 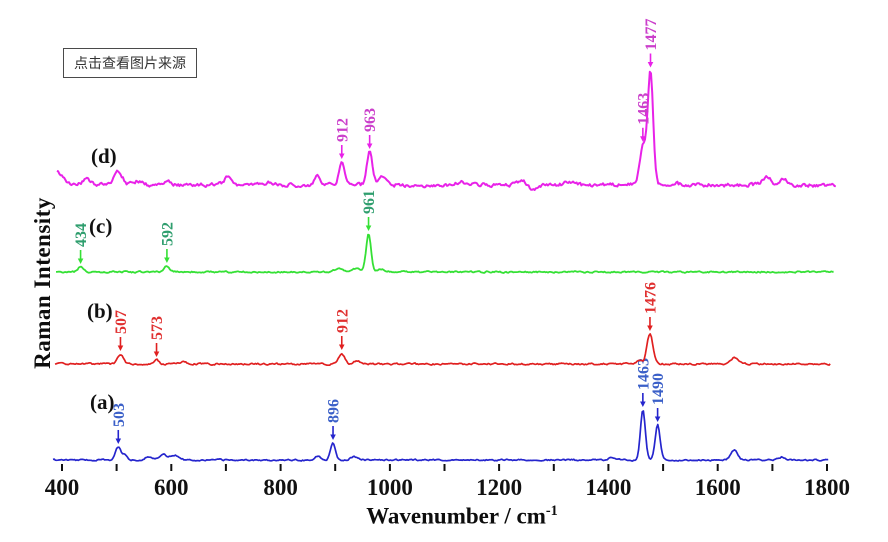 What do you see at coordinates (157, 328) in the screenshot?
I see `peak-label-573: 573` at bounding box center [157, 328].